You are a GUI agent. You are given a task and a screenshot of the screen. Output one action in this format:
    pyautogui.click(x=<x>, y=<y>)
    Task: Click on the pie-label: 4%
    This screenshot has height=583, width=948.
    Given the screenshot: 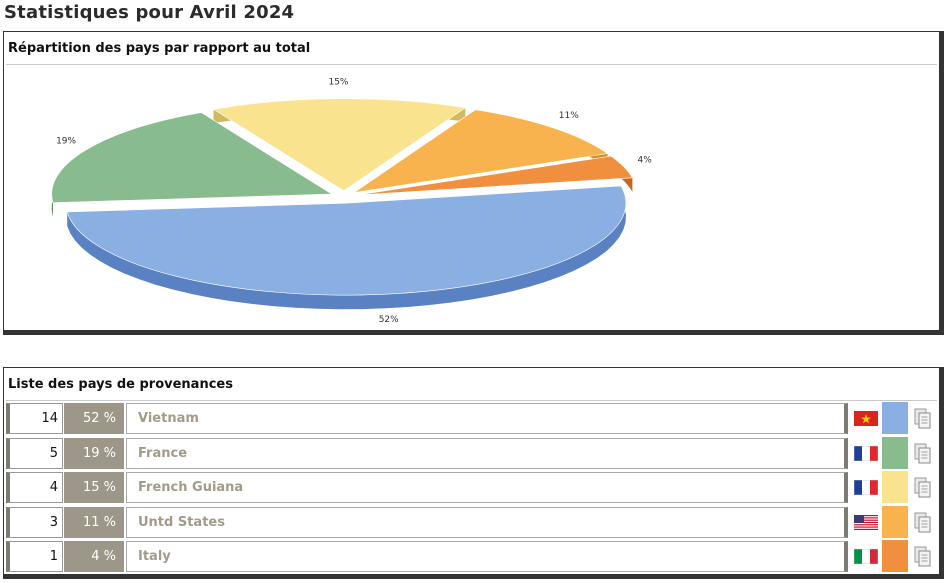 What is the action you would take?
    pyautogui.click(x=645, y=160)
    